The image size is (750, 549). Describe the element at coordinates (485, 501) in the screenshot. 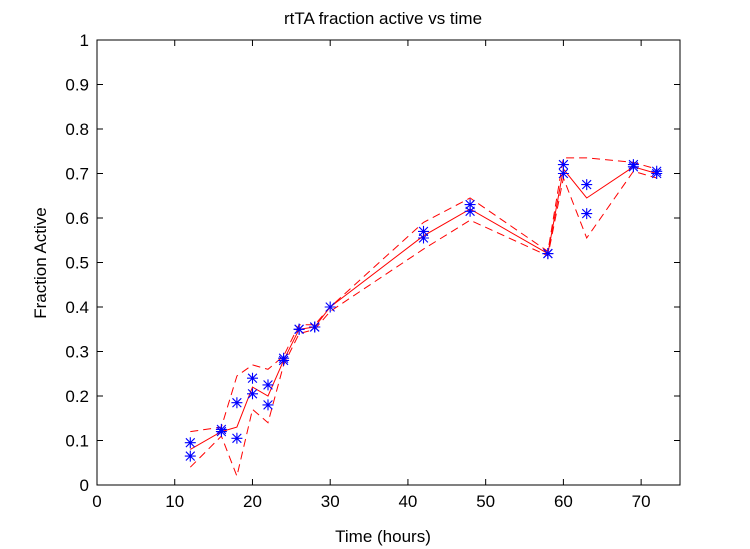

I see `x-tick-label: 50` at that location.